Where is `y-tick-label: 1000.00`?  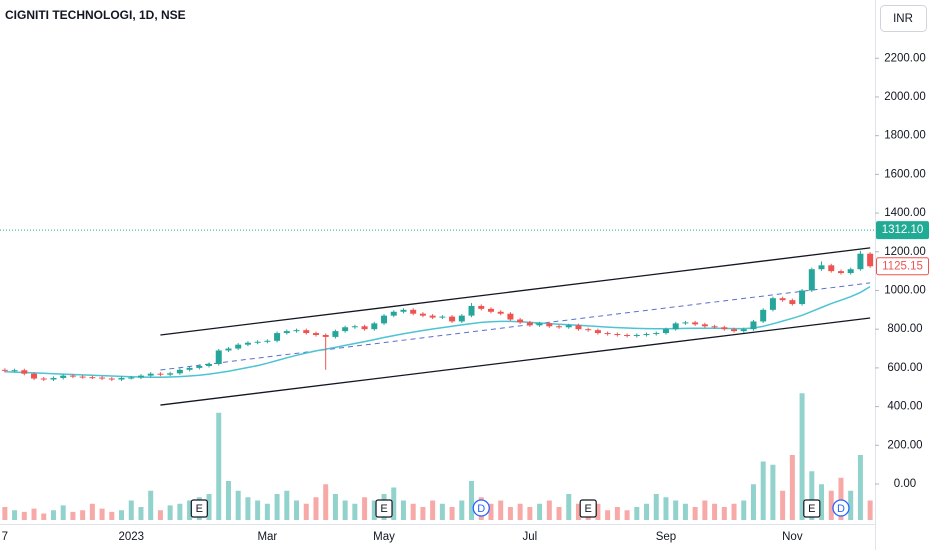 y-tick-label: 1000.00 is located at coordinates (905, 291).